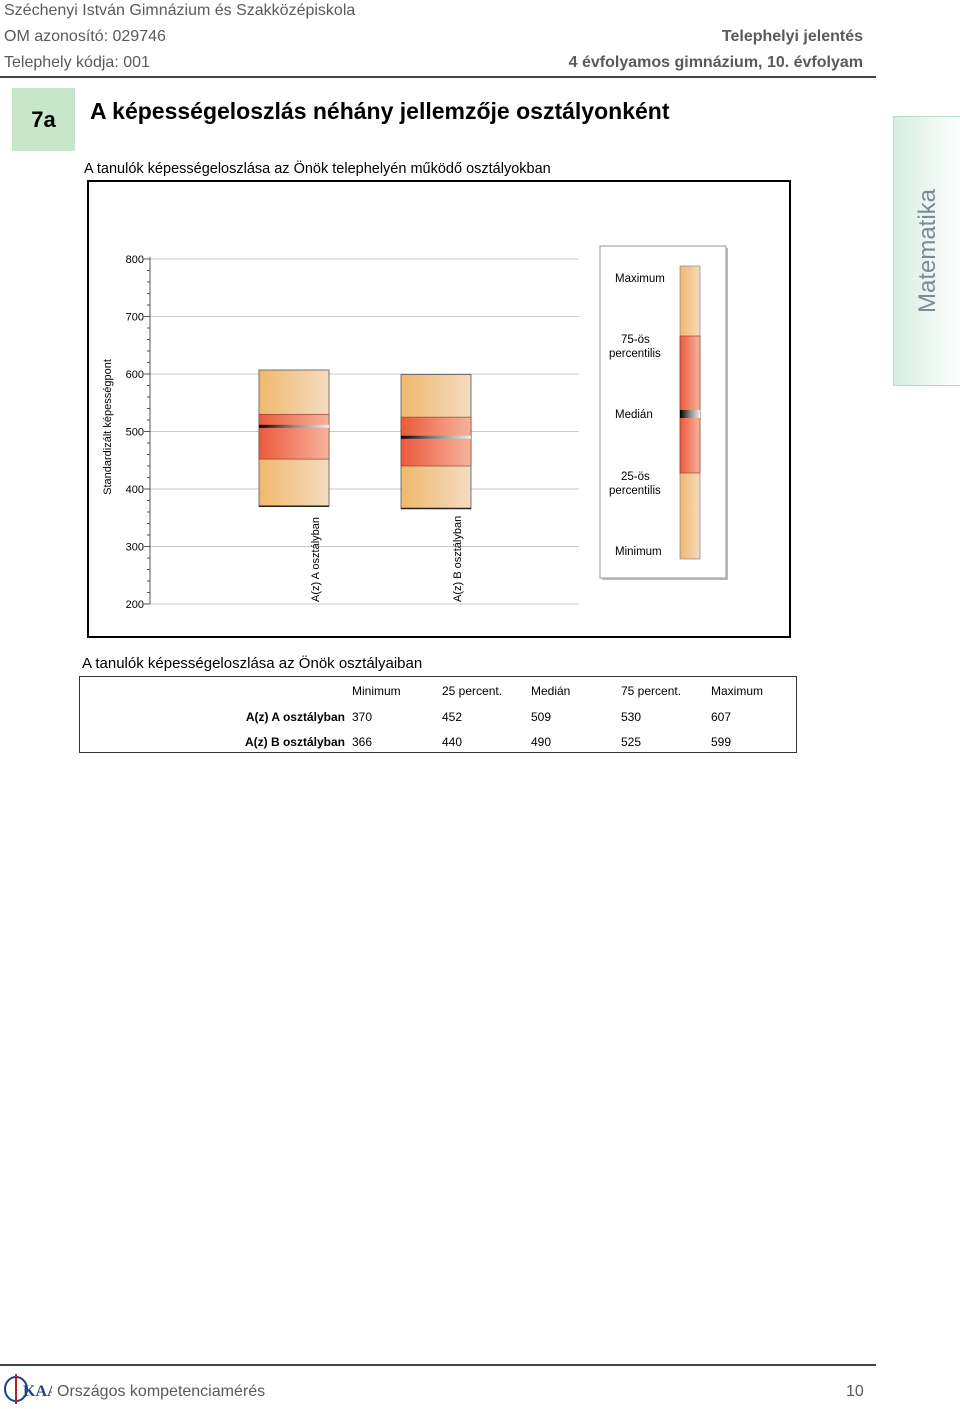  Describe the element at coordinates (85, 36) in the screenshot. I see `om-id: OM azonosító: 029746` at that location.